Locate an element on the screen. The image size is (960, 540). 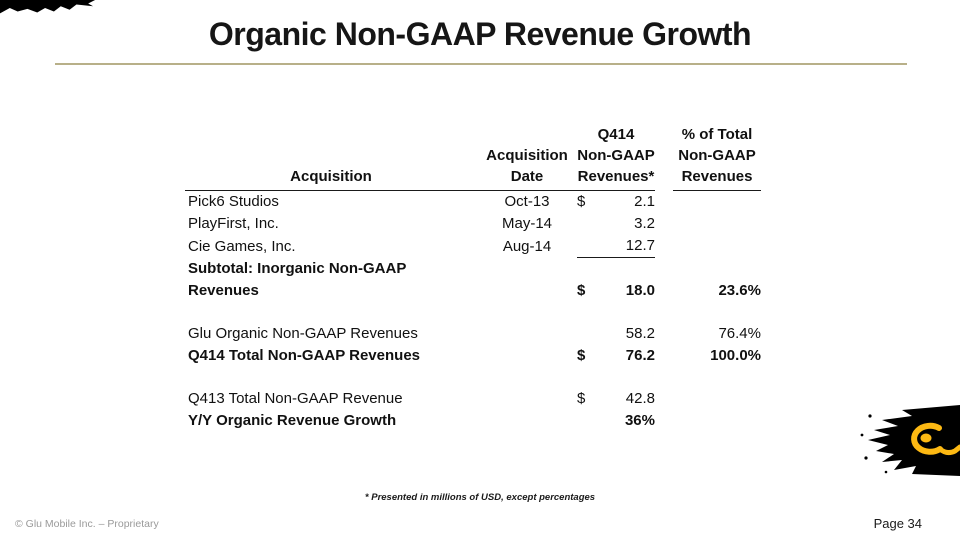
cell-value: 76.2 is located at coordinates (640, 355).